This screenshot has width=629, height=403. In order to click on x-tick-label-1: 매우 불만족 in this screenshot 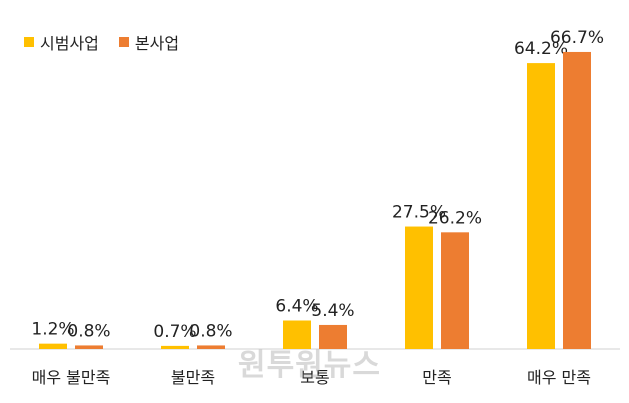, I will do `click(71, 377)`.